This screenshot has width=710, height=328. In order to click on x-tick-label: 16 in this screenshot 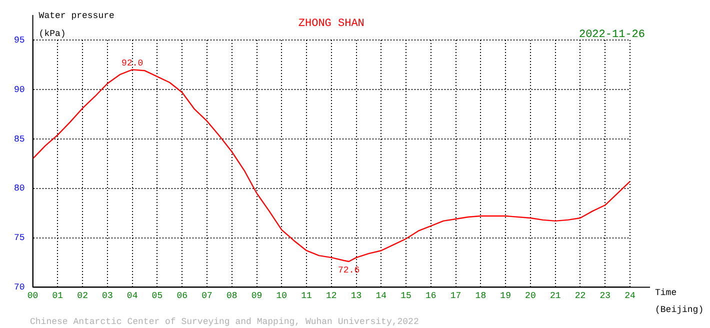, I will do `click(431, 295)`.